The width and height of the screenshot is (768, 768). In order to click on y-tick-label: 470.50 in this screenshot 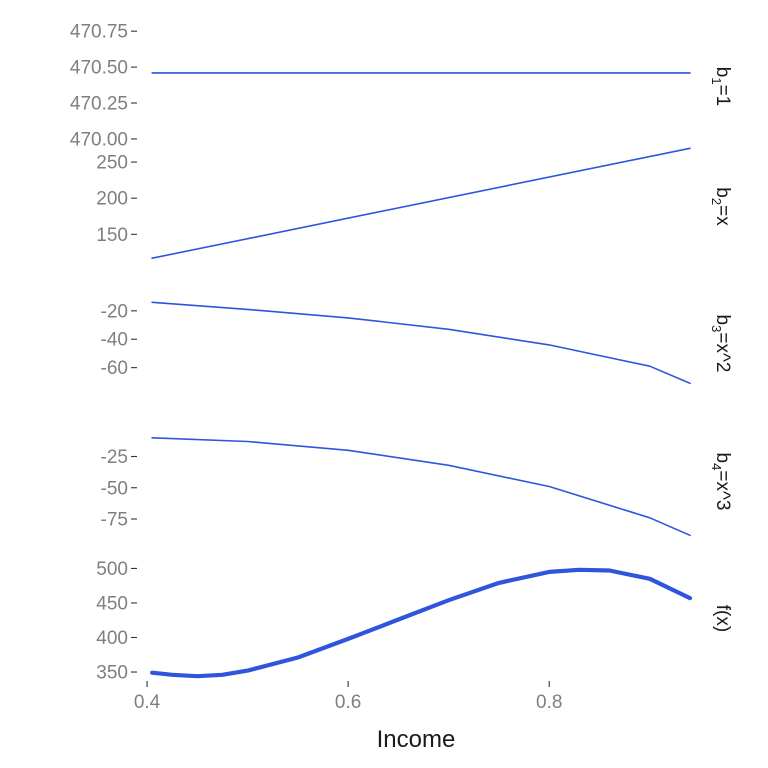, I will do `click(99, 68)`.